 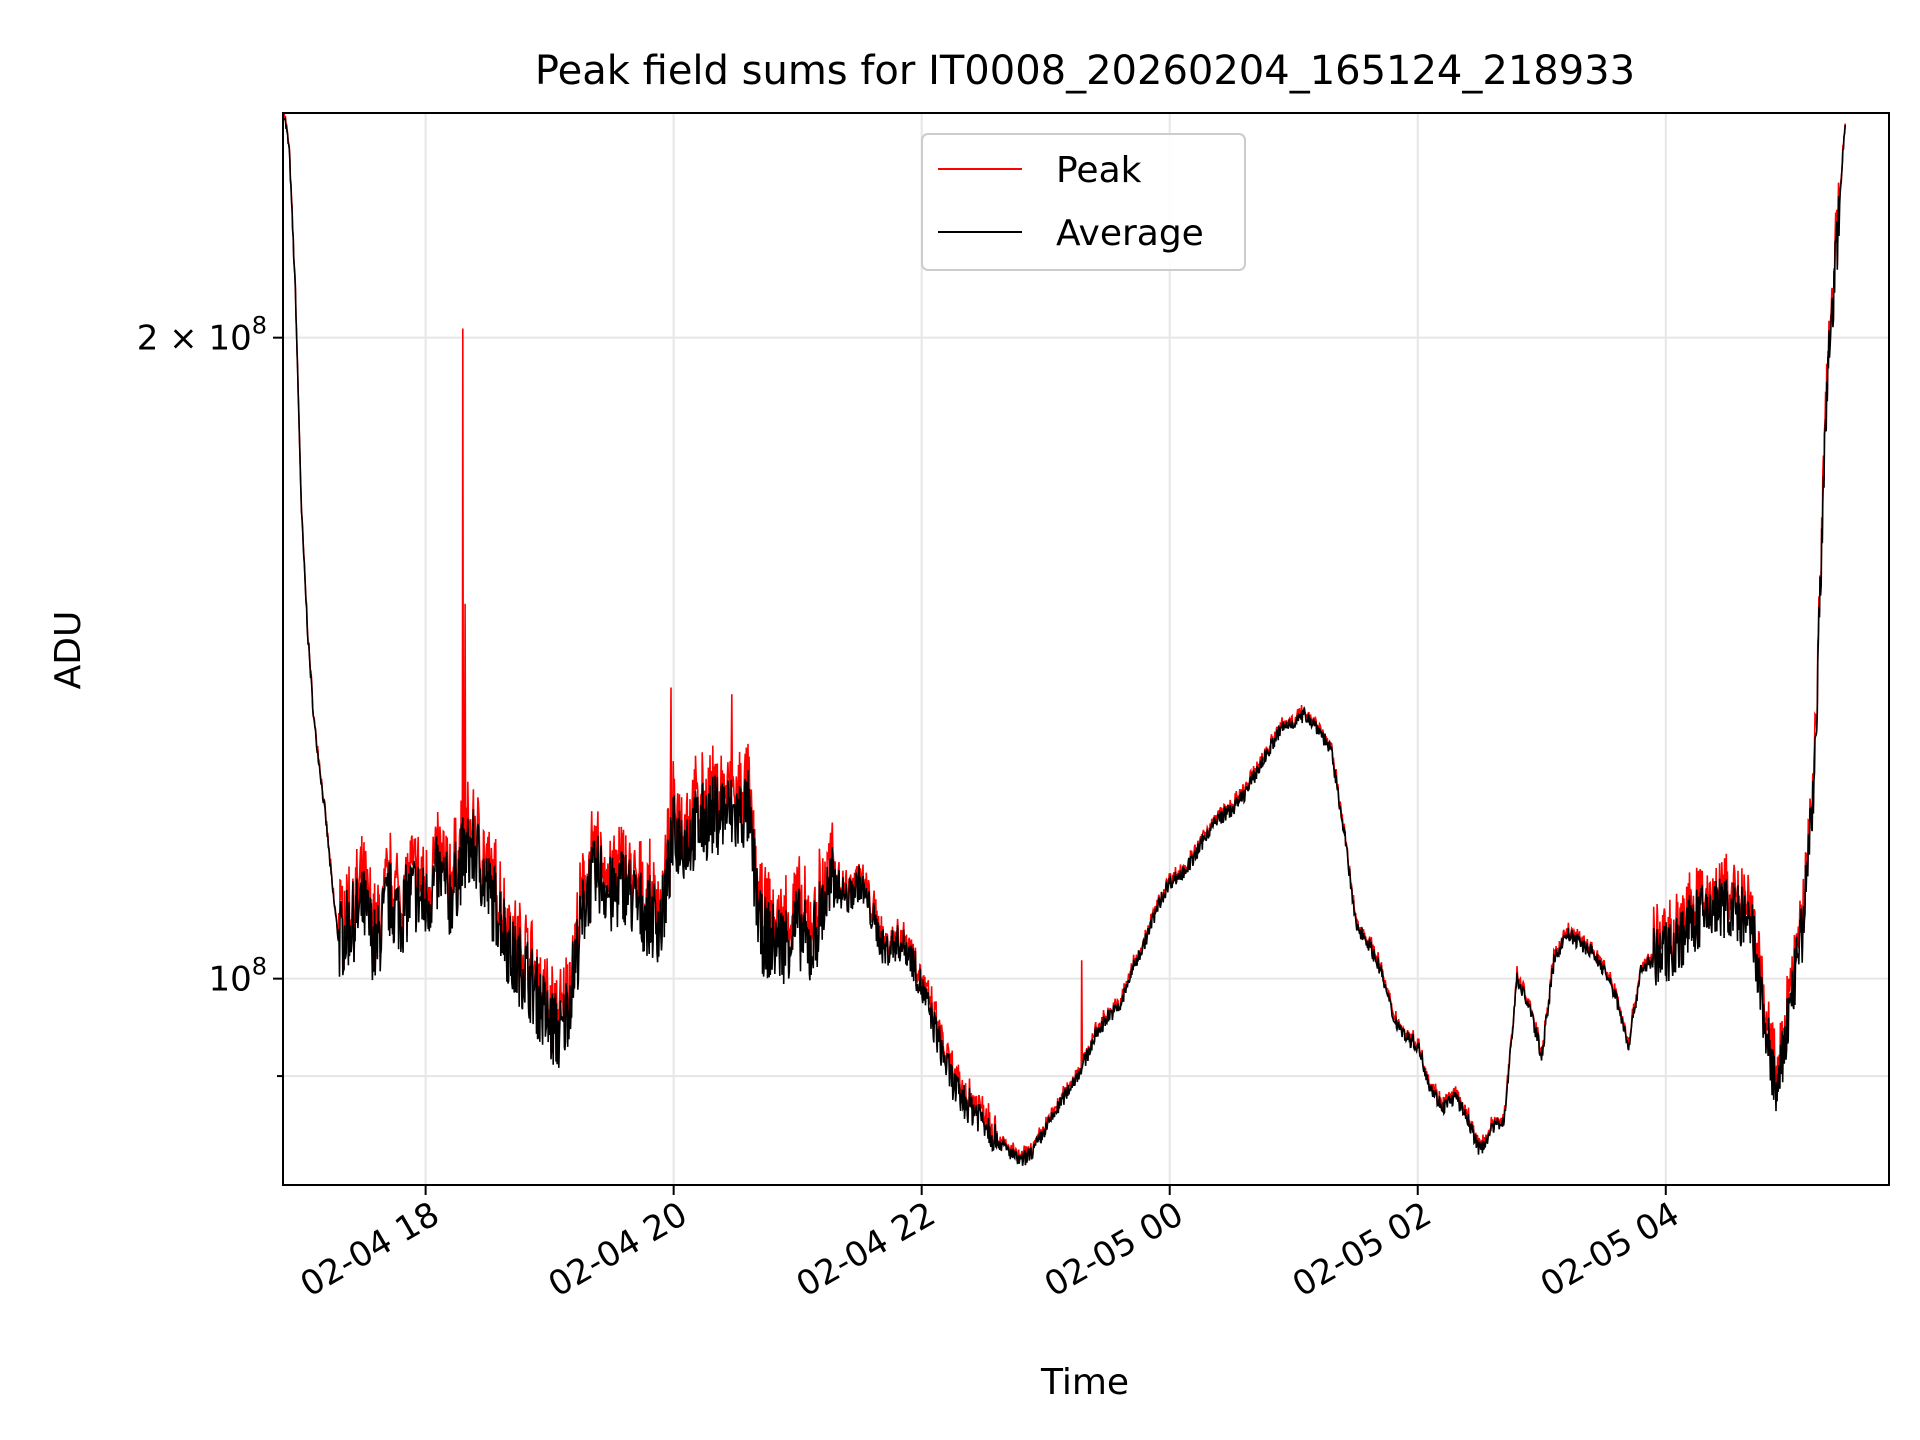 What do you see at coordinates (1083, 202) in the screenshot?
I see `legend: Peak Average` at bounding box center [1083, 202].